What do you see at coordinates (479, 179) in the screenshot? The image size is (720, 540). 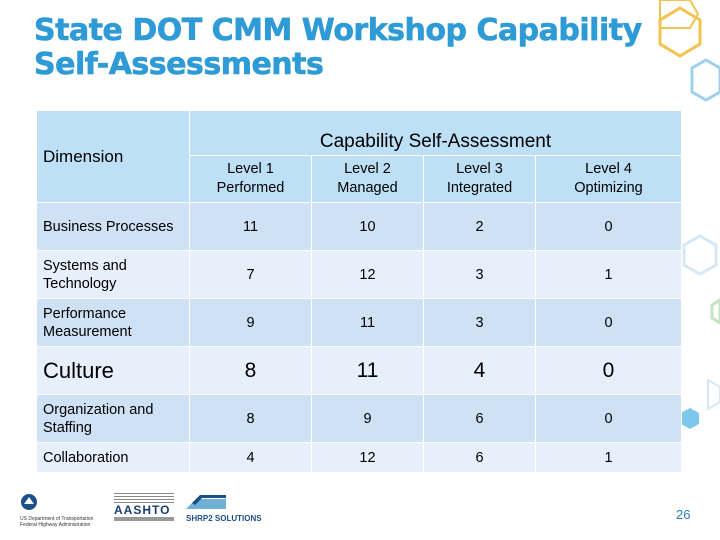 I see `level-header: Level 3 Integrated` at bounding box center [479, 179].